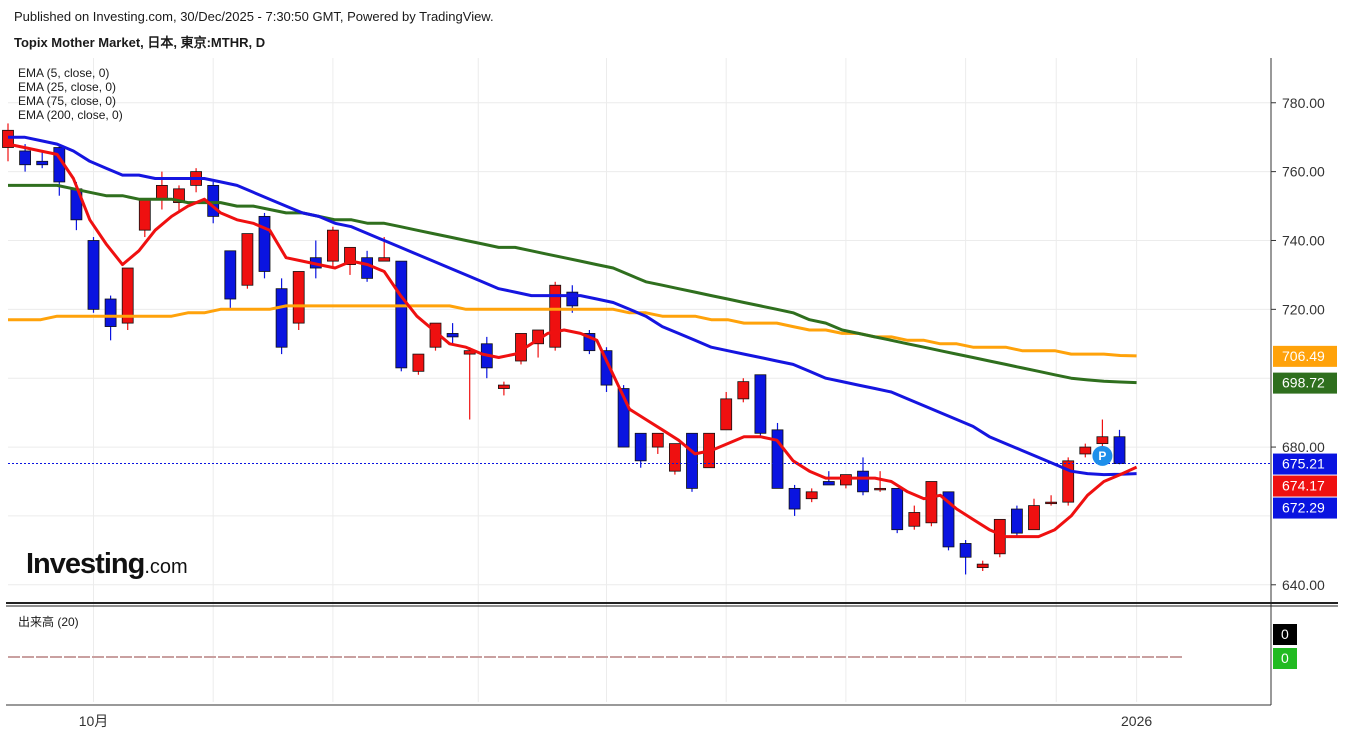 The height and width of the screenshot is (737, 1345). What do you see at coordinates (1285, 658) in the screenshot?
I see `volume-label-text: 0` at bounding box center [1285, 658].